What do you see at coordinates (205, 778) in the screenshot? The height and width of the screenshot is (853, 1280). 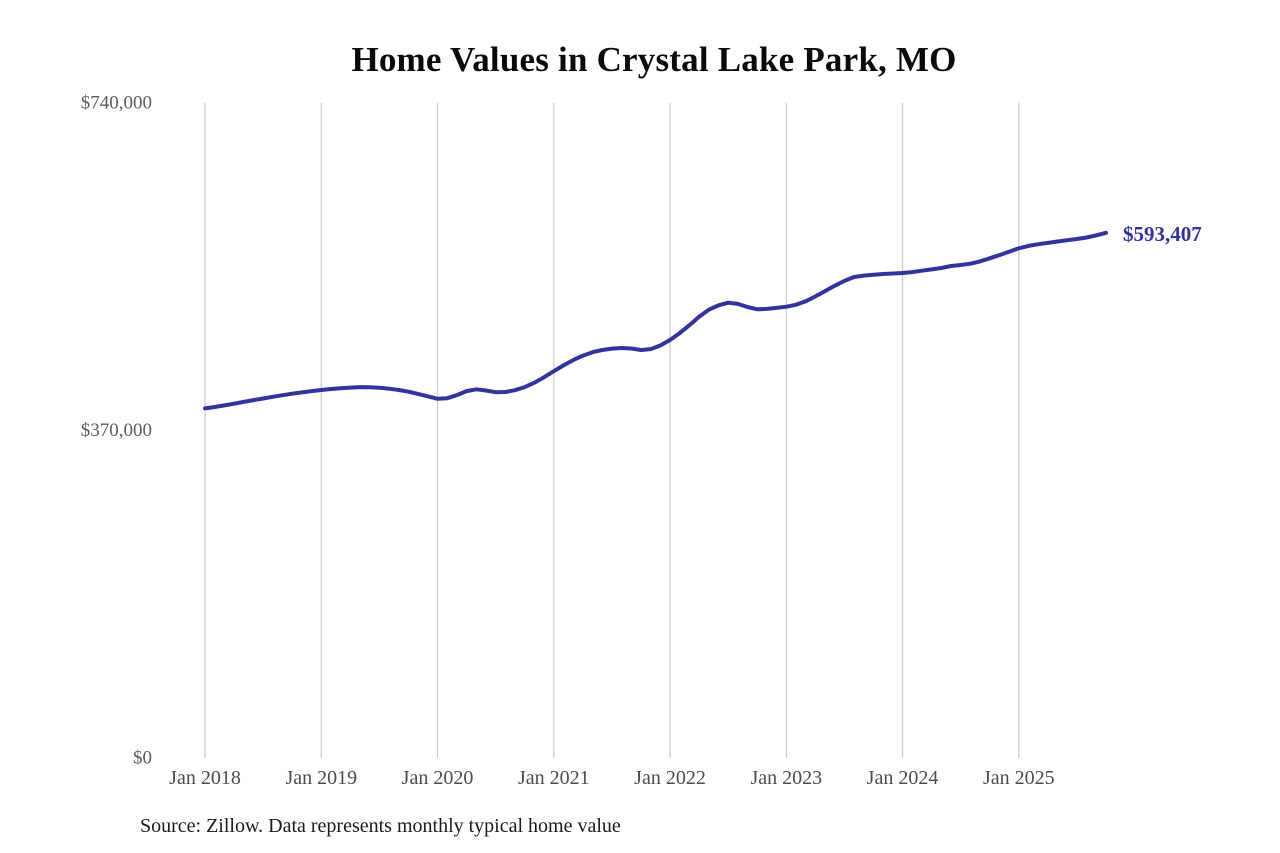 I see `x-tick-label: Jan 2018` at bounding box center [205, 778].